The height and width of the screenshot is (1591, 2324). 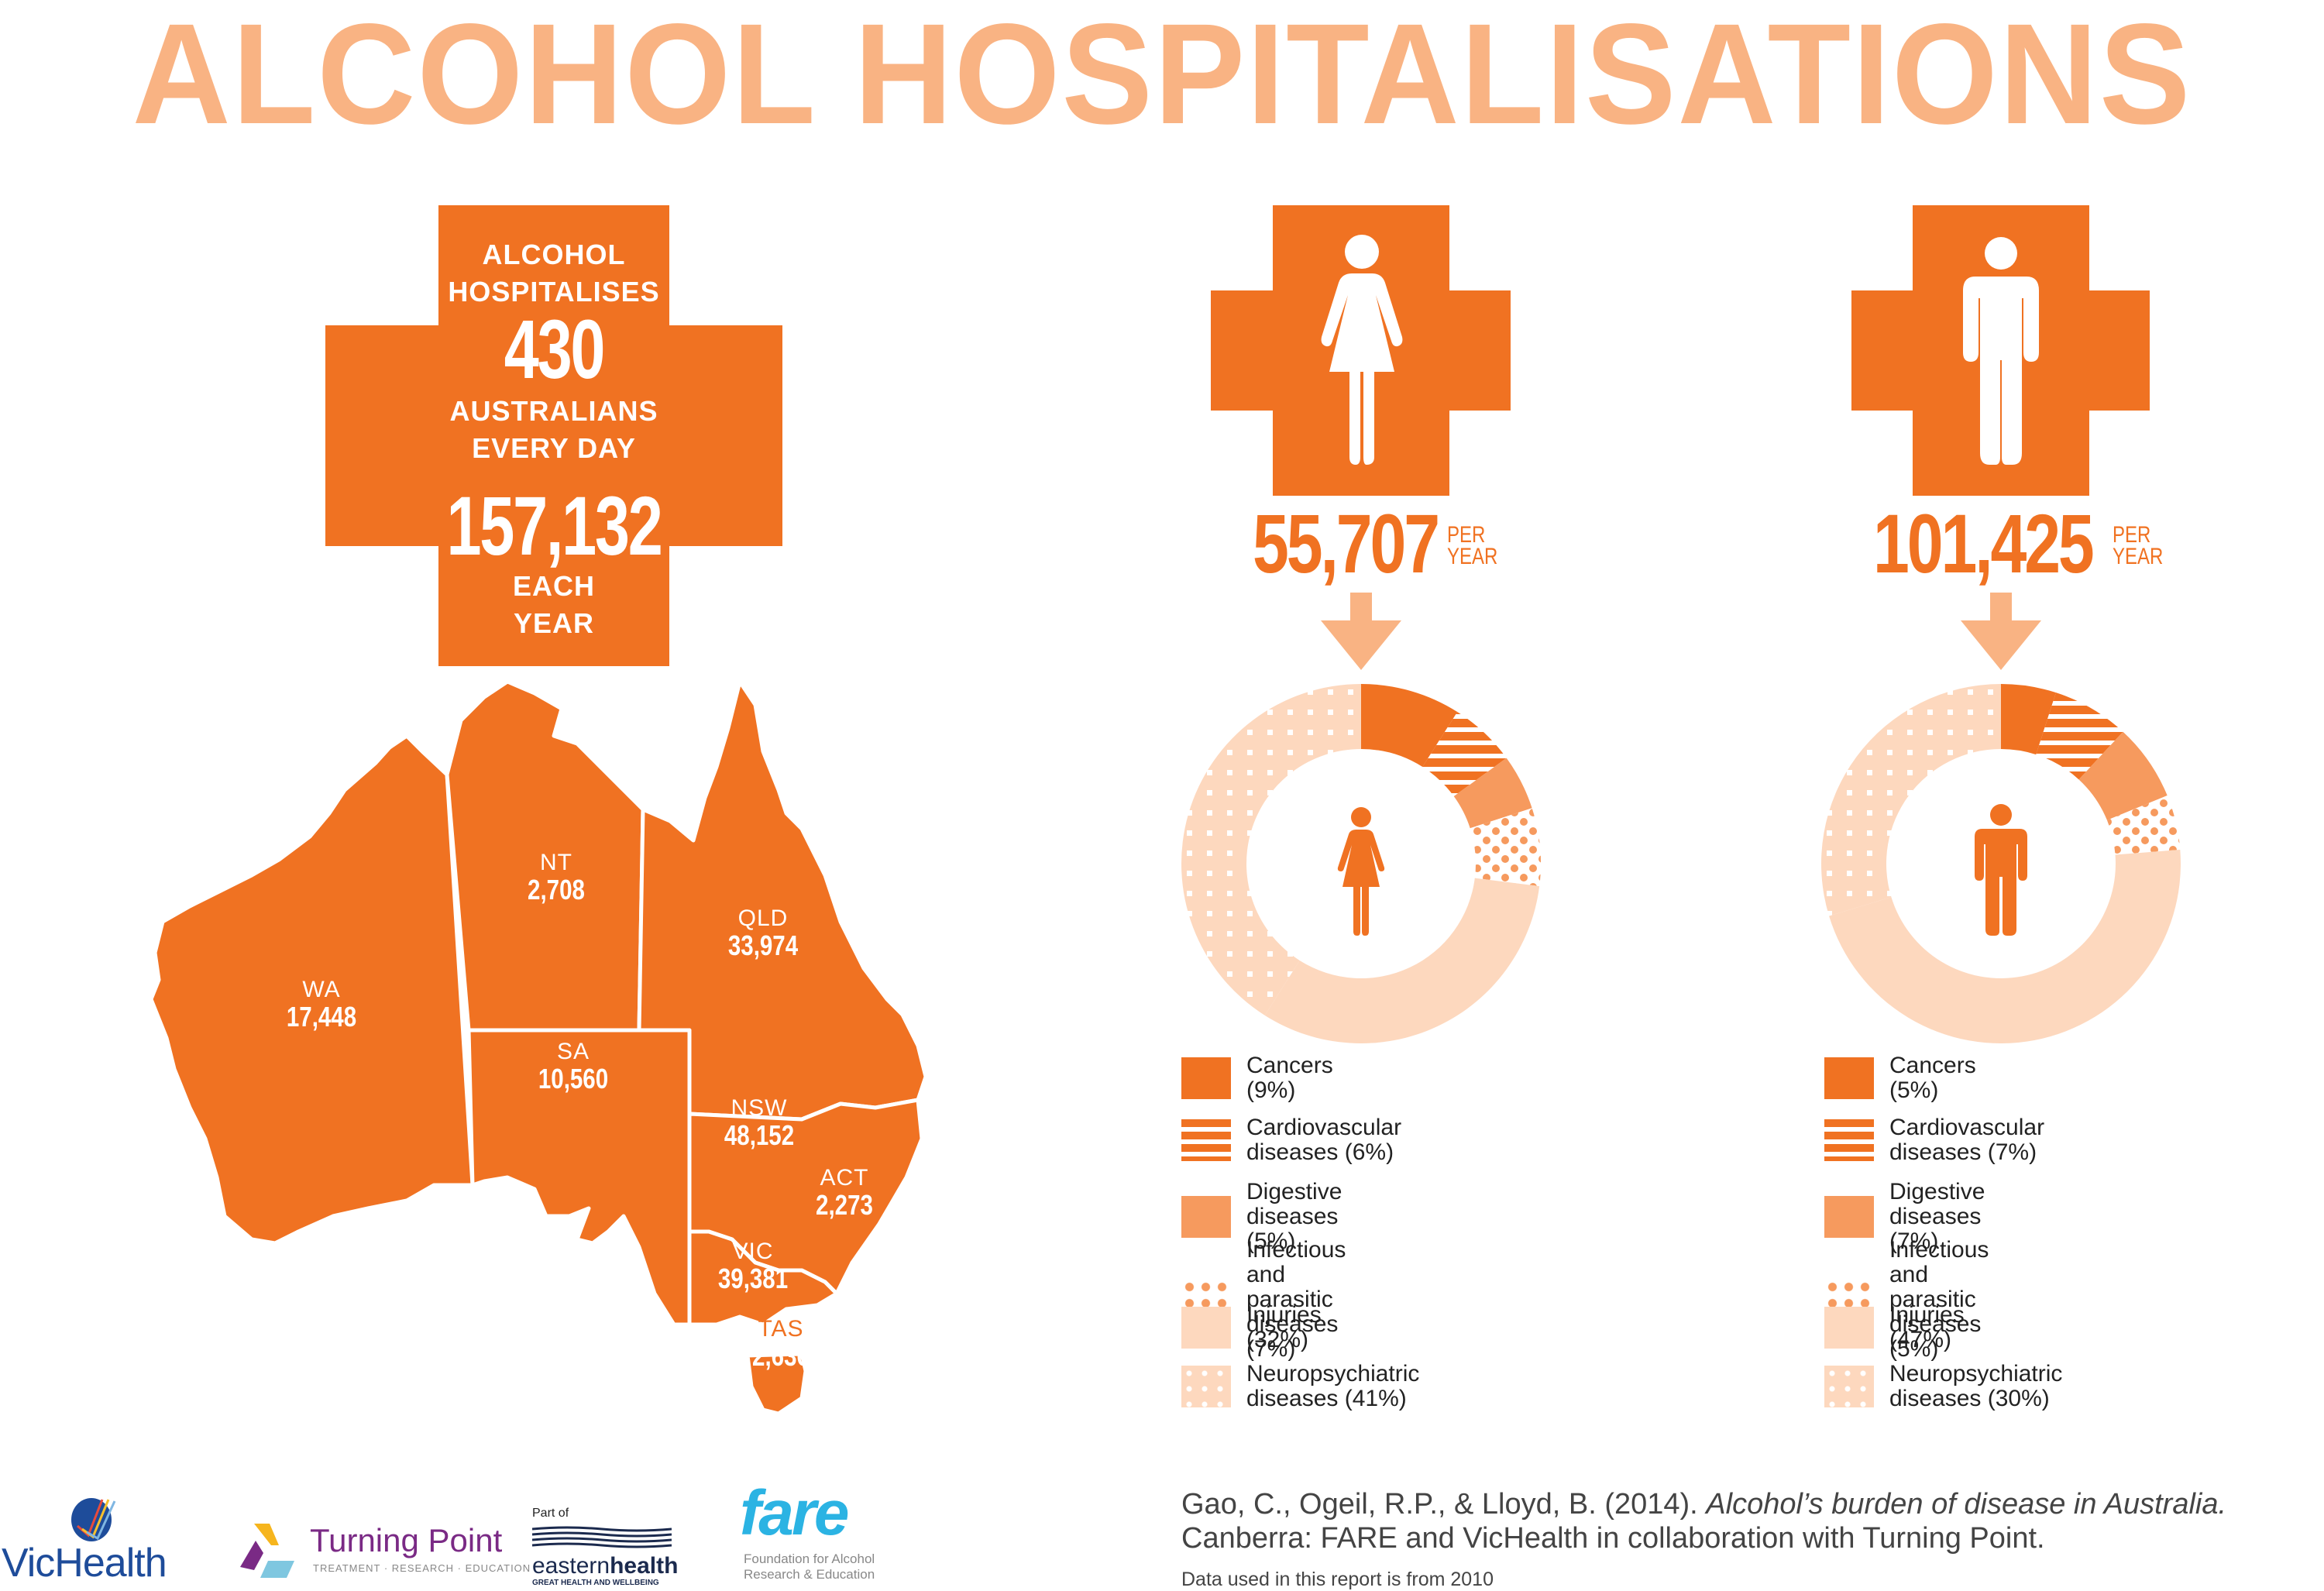 I want to click on female-center-icon, so click(x=1361, y=871).